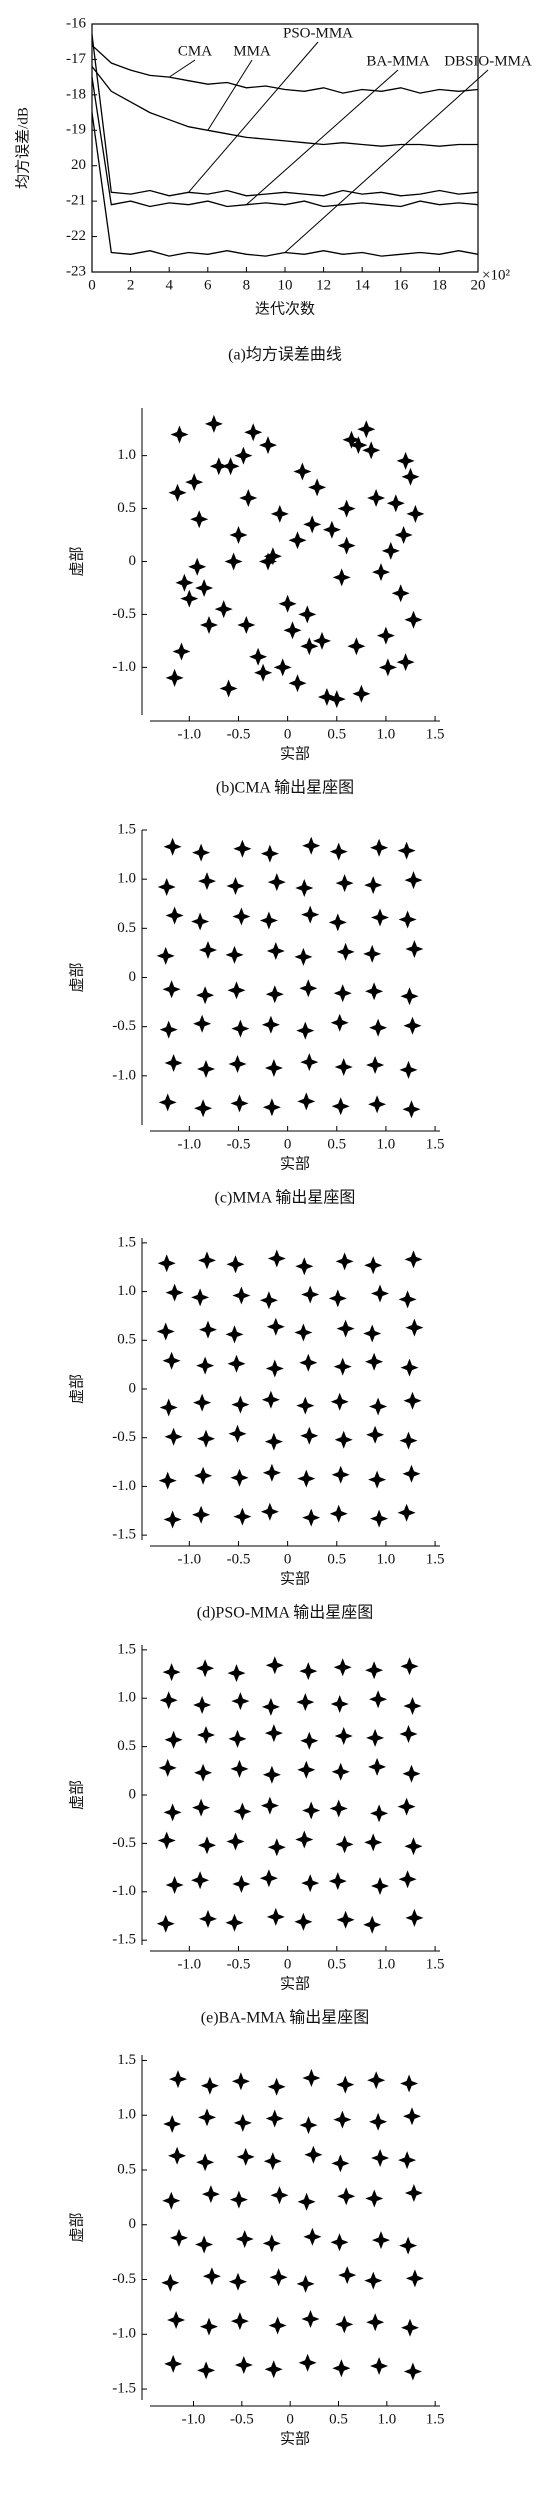 This screenshot has width=555, height=2493. Describe the element at coordinates (285, 308) in the screenshot. I see `x-axis-label: 迭代次数` at that location.